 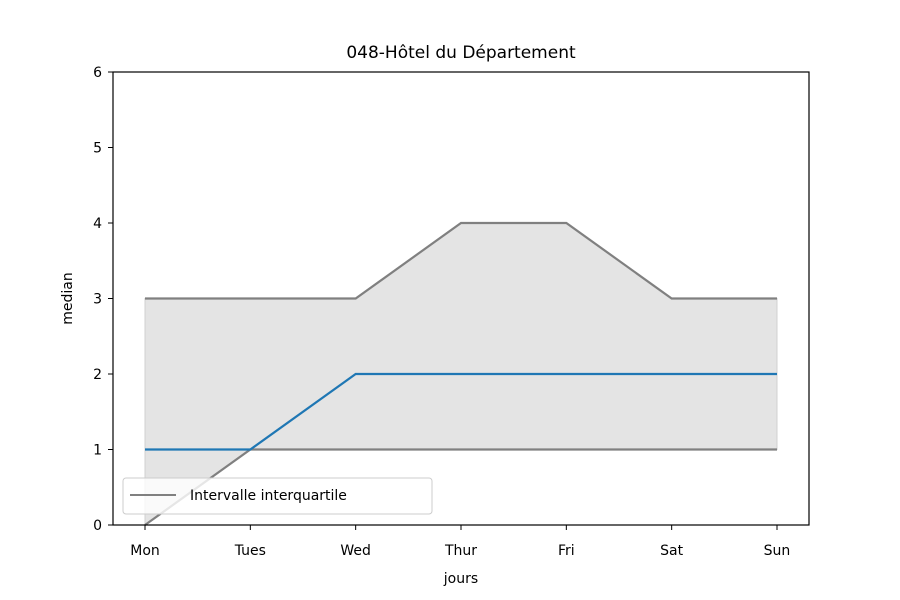 What do you see at coordinates (97, 526) in the screenshot?
I see `y-tick-label: 0` at bounding box center [97, 526].